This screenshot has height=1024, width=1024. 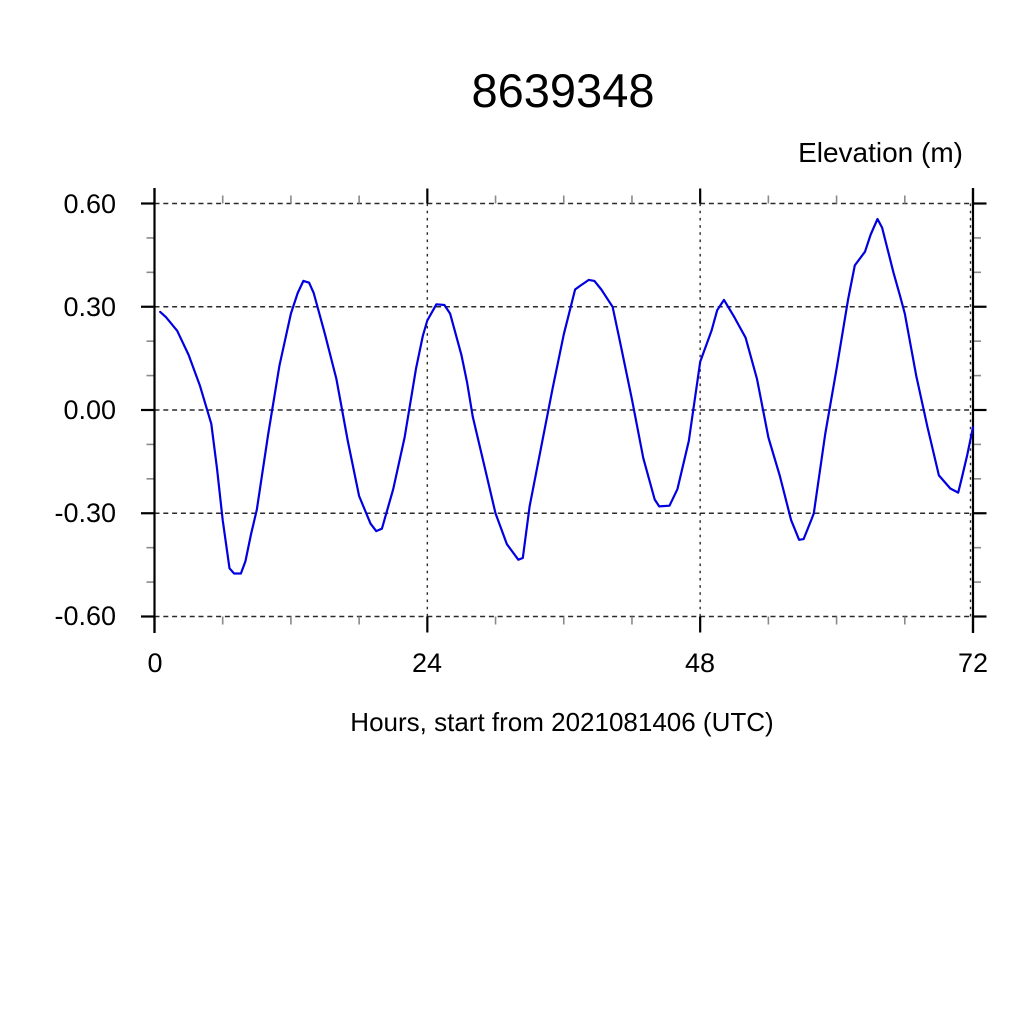 What do you see at coordinates (154, 663) in the screenshot?
I see `x-tick-label: 0` at bounding box center [154, 663].